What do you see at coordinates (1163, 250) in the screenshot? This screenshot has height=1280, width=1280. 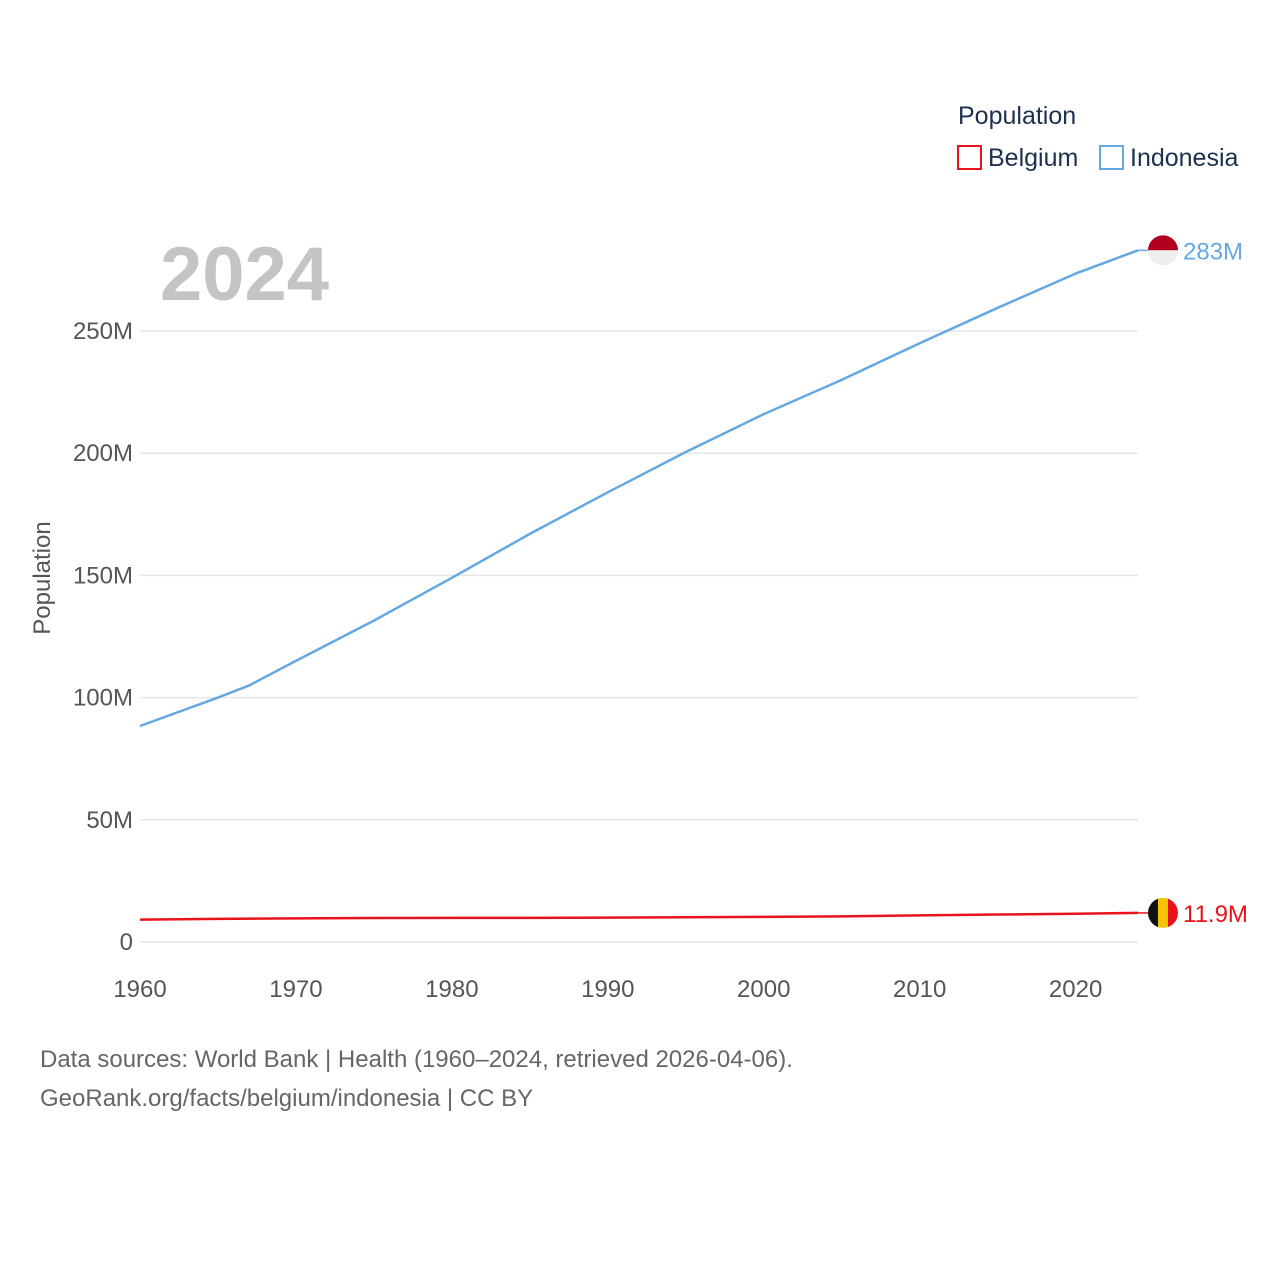 I see `indonesia-flag-icon` at bounding box center [1163, 250].